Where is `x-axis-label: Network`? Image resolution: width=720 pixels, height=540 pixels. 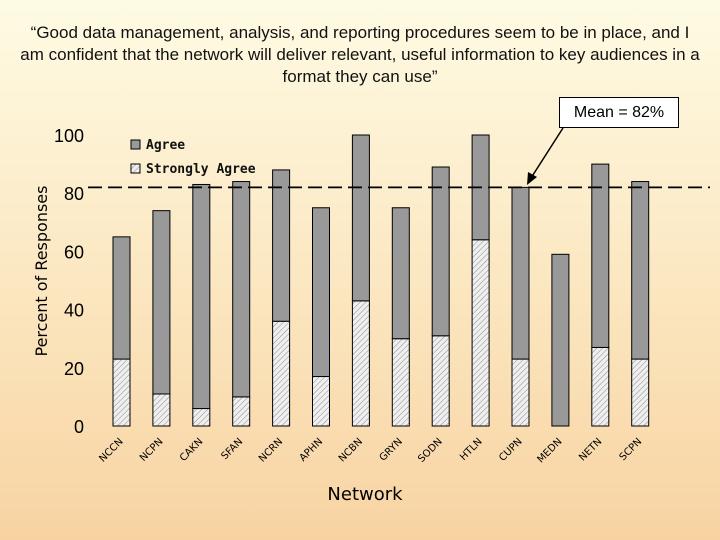
x-axis-label: Network is located at coordinates (365, 494).